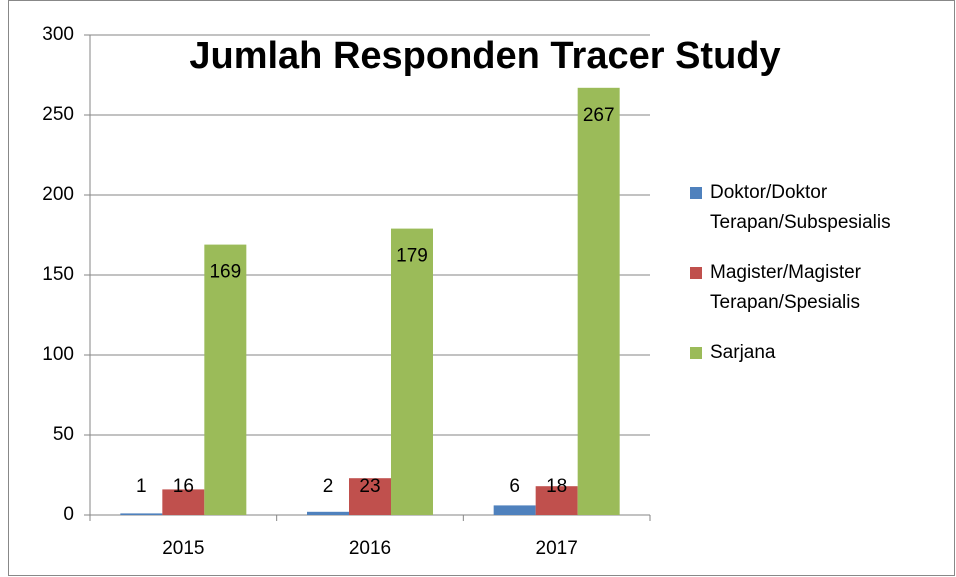 The height and width of the screenshot is (577, 956). What do you see at coordinates (370, 548) in the screenshot?
I see `x-tick-label: 2016` at bounding box center [370, 548].